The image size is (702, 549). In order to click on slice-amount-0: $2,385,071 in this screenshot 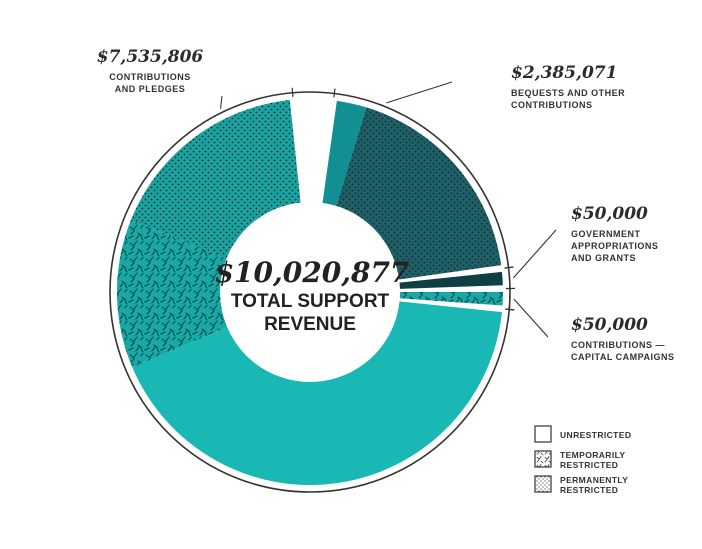, I will do `click(564, 73)`.